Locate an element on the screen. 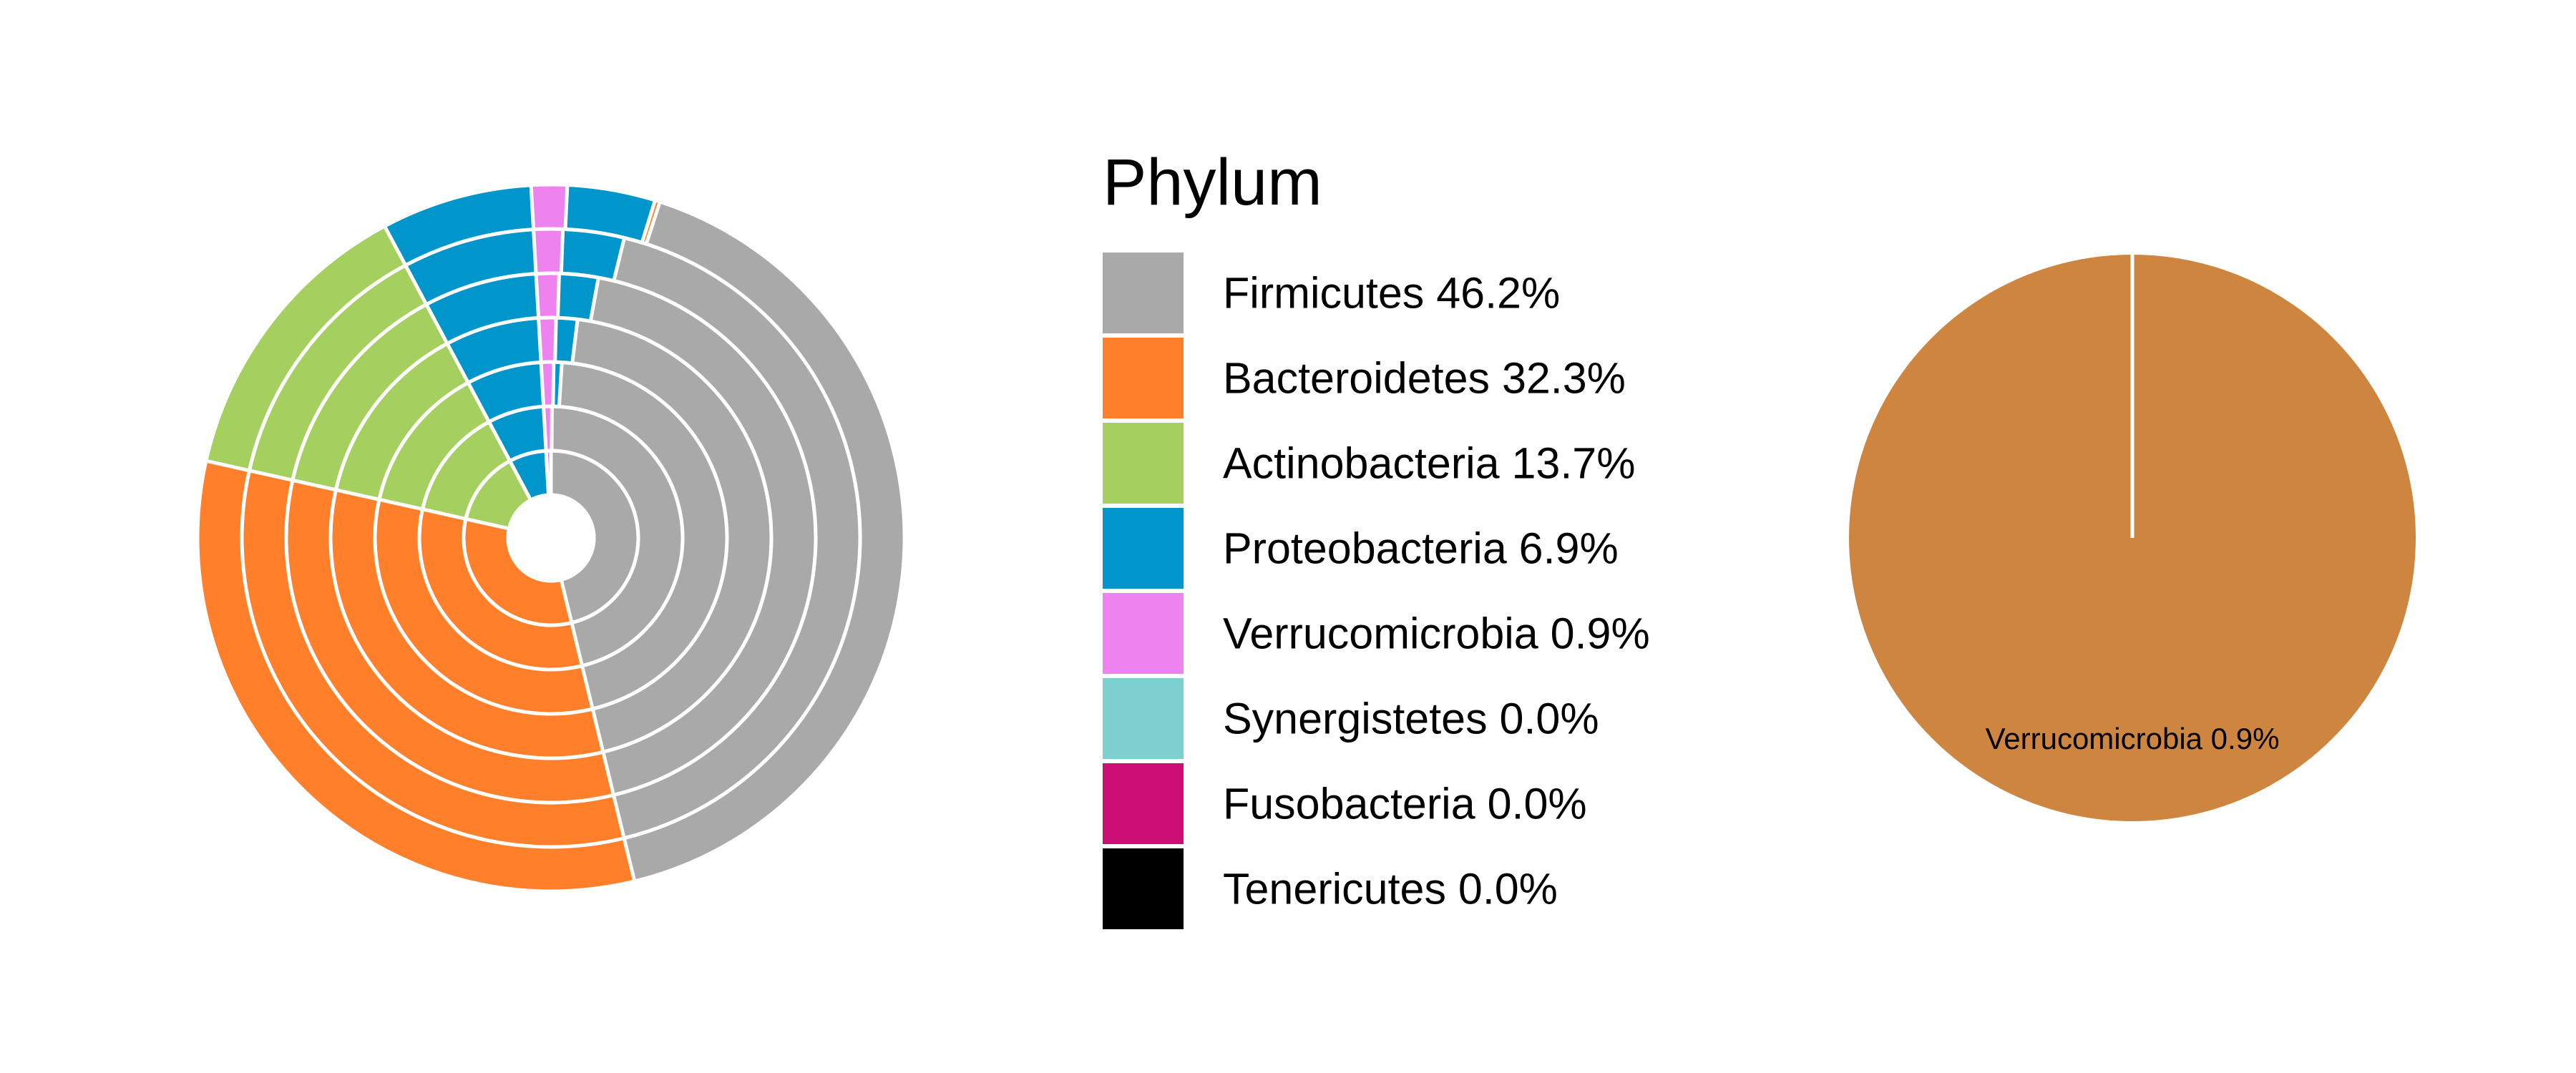  legend-swatch-proteobacteria is located at coordinates (1143, 548).